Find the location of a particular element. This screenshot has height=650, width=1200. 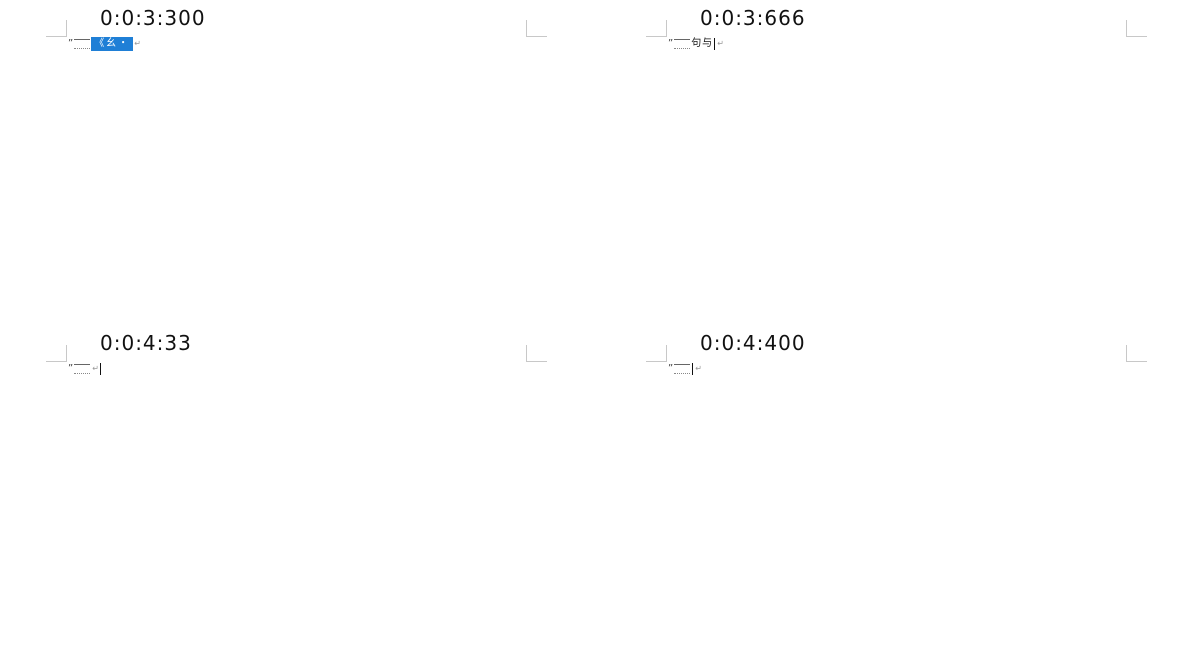

selected-text: 《幺・ is located at coordinates (112, 44).